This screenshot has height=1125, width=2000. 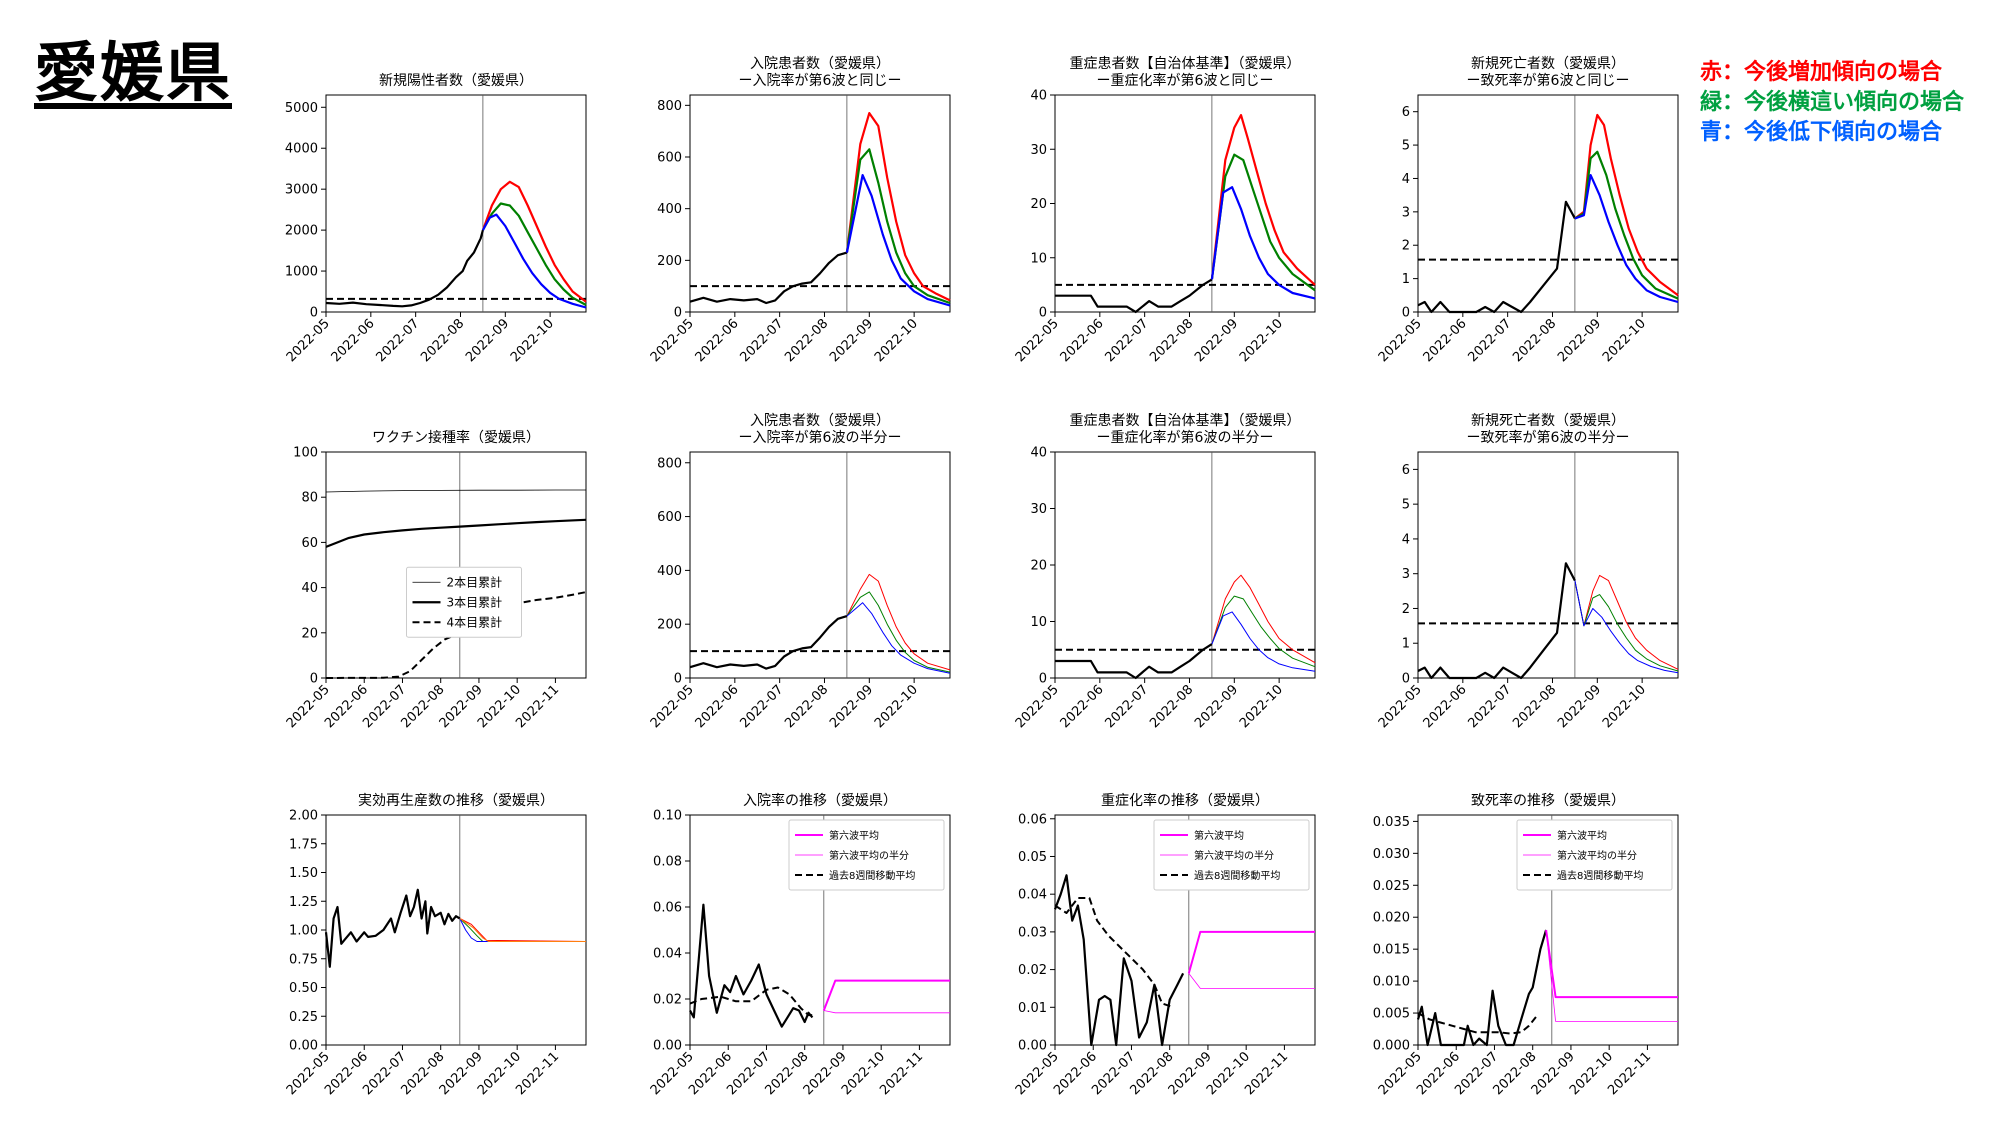 What do you see at coordinates (1406, 505) in the screenshot?
I see `y-tick-label: 5` at bounding box center [1406, 505].